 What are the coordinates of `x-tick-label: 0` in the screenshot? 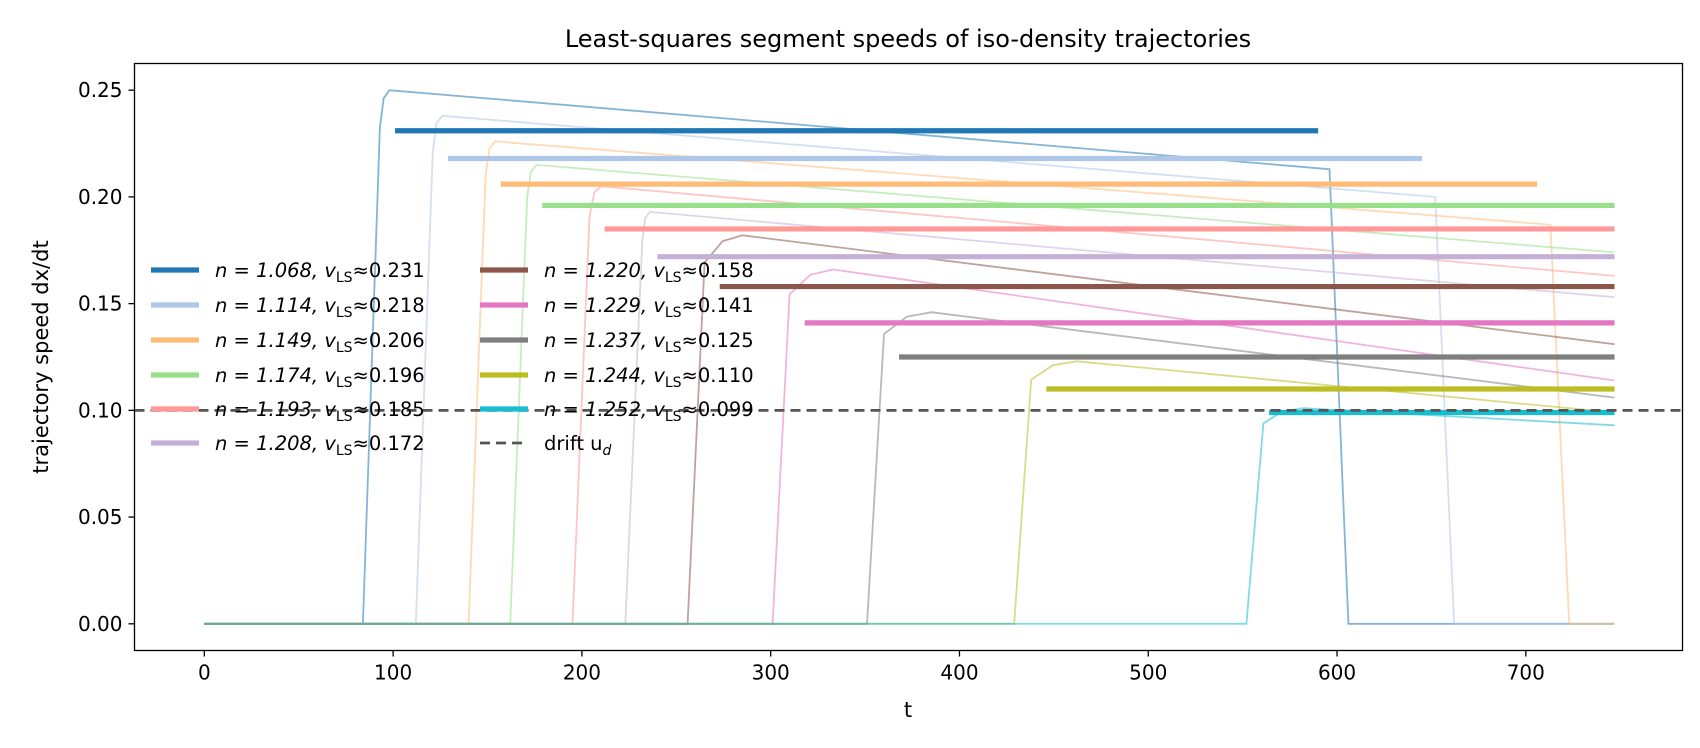 It's located at (204, 673).